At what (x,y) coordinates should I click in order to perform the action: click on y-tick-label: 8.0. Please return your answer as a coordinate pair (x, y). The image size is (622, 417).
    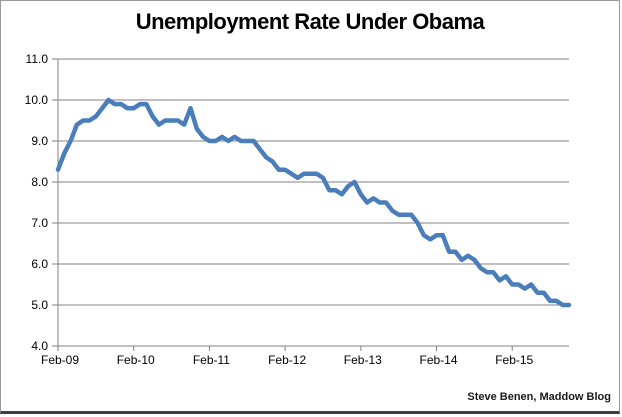
    Looking at the image, I should click on (39, 182).